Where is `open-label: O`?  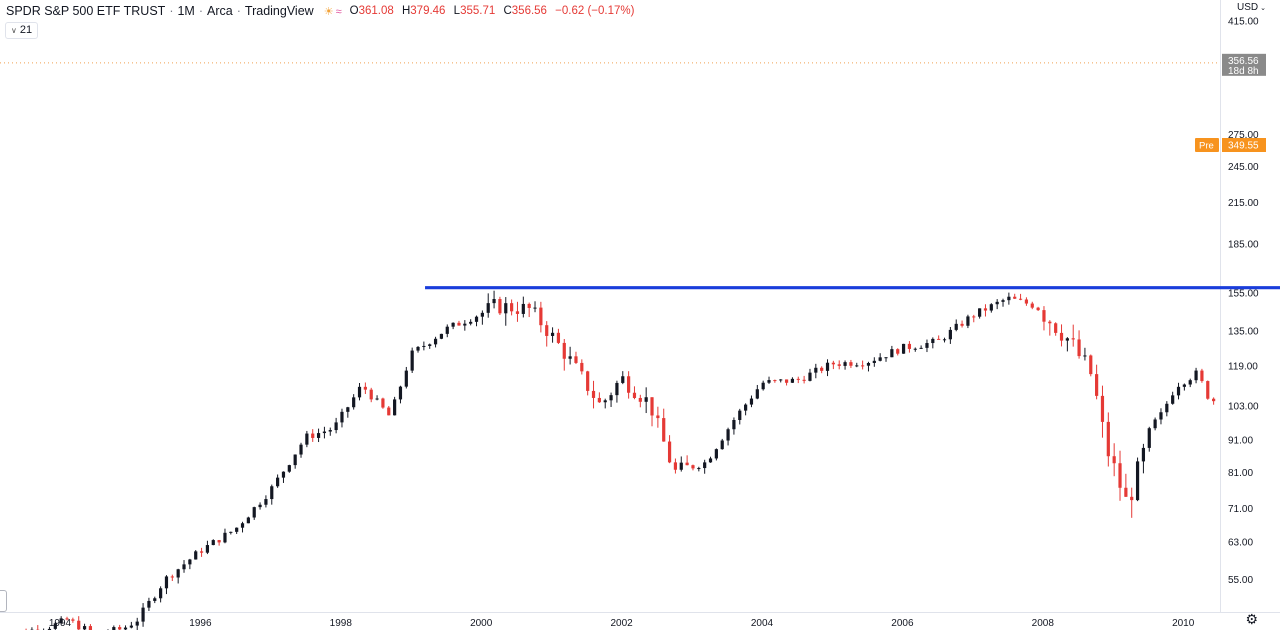 open-label: O is located at coordinates (354, 11).